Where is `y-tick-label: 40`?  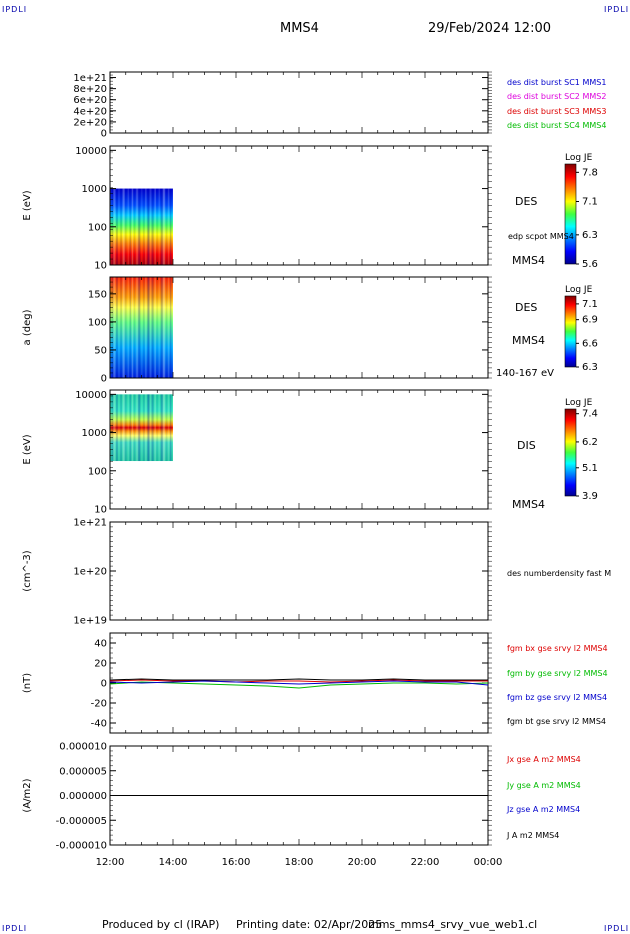 y-tick-label: 40 is located at coordinates (100, 644).